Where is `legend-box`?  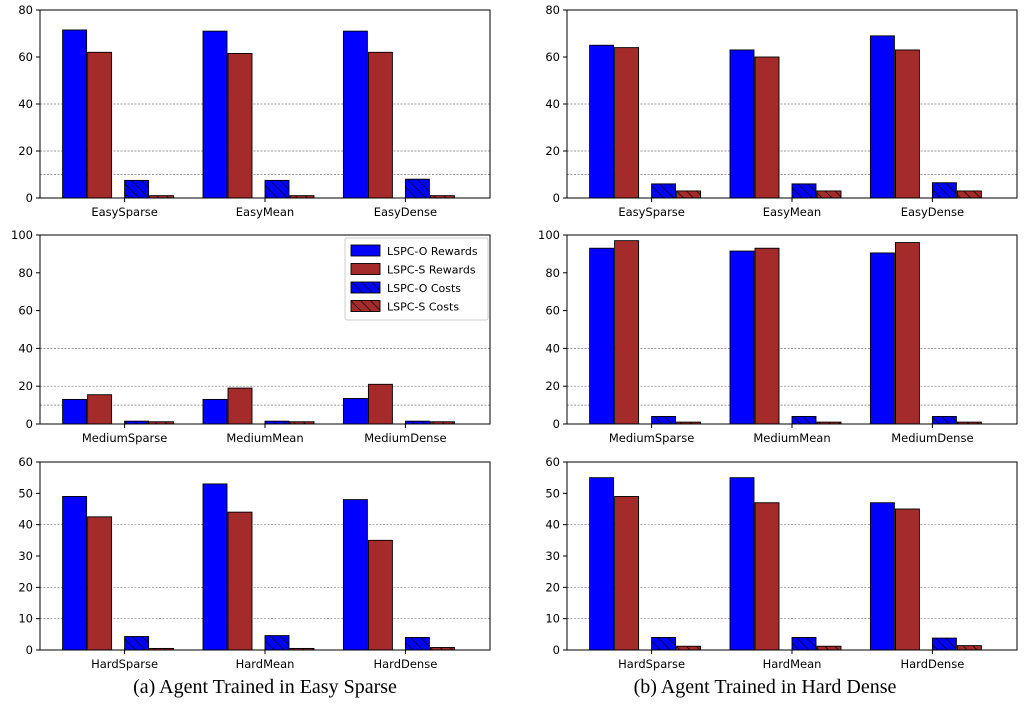 legend-box is located at coordinates (416, 279).